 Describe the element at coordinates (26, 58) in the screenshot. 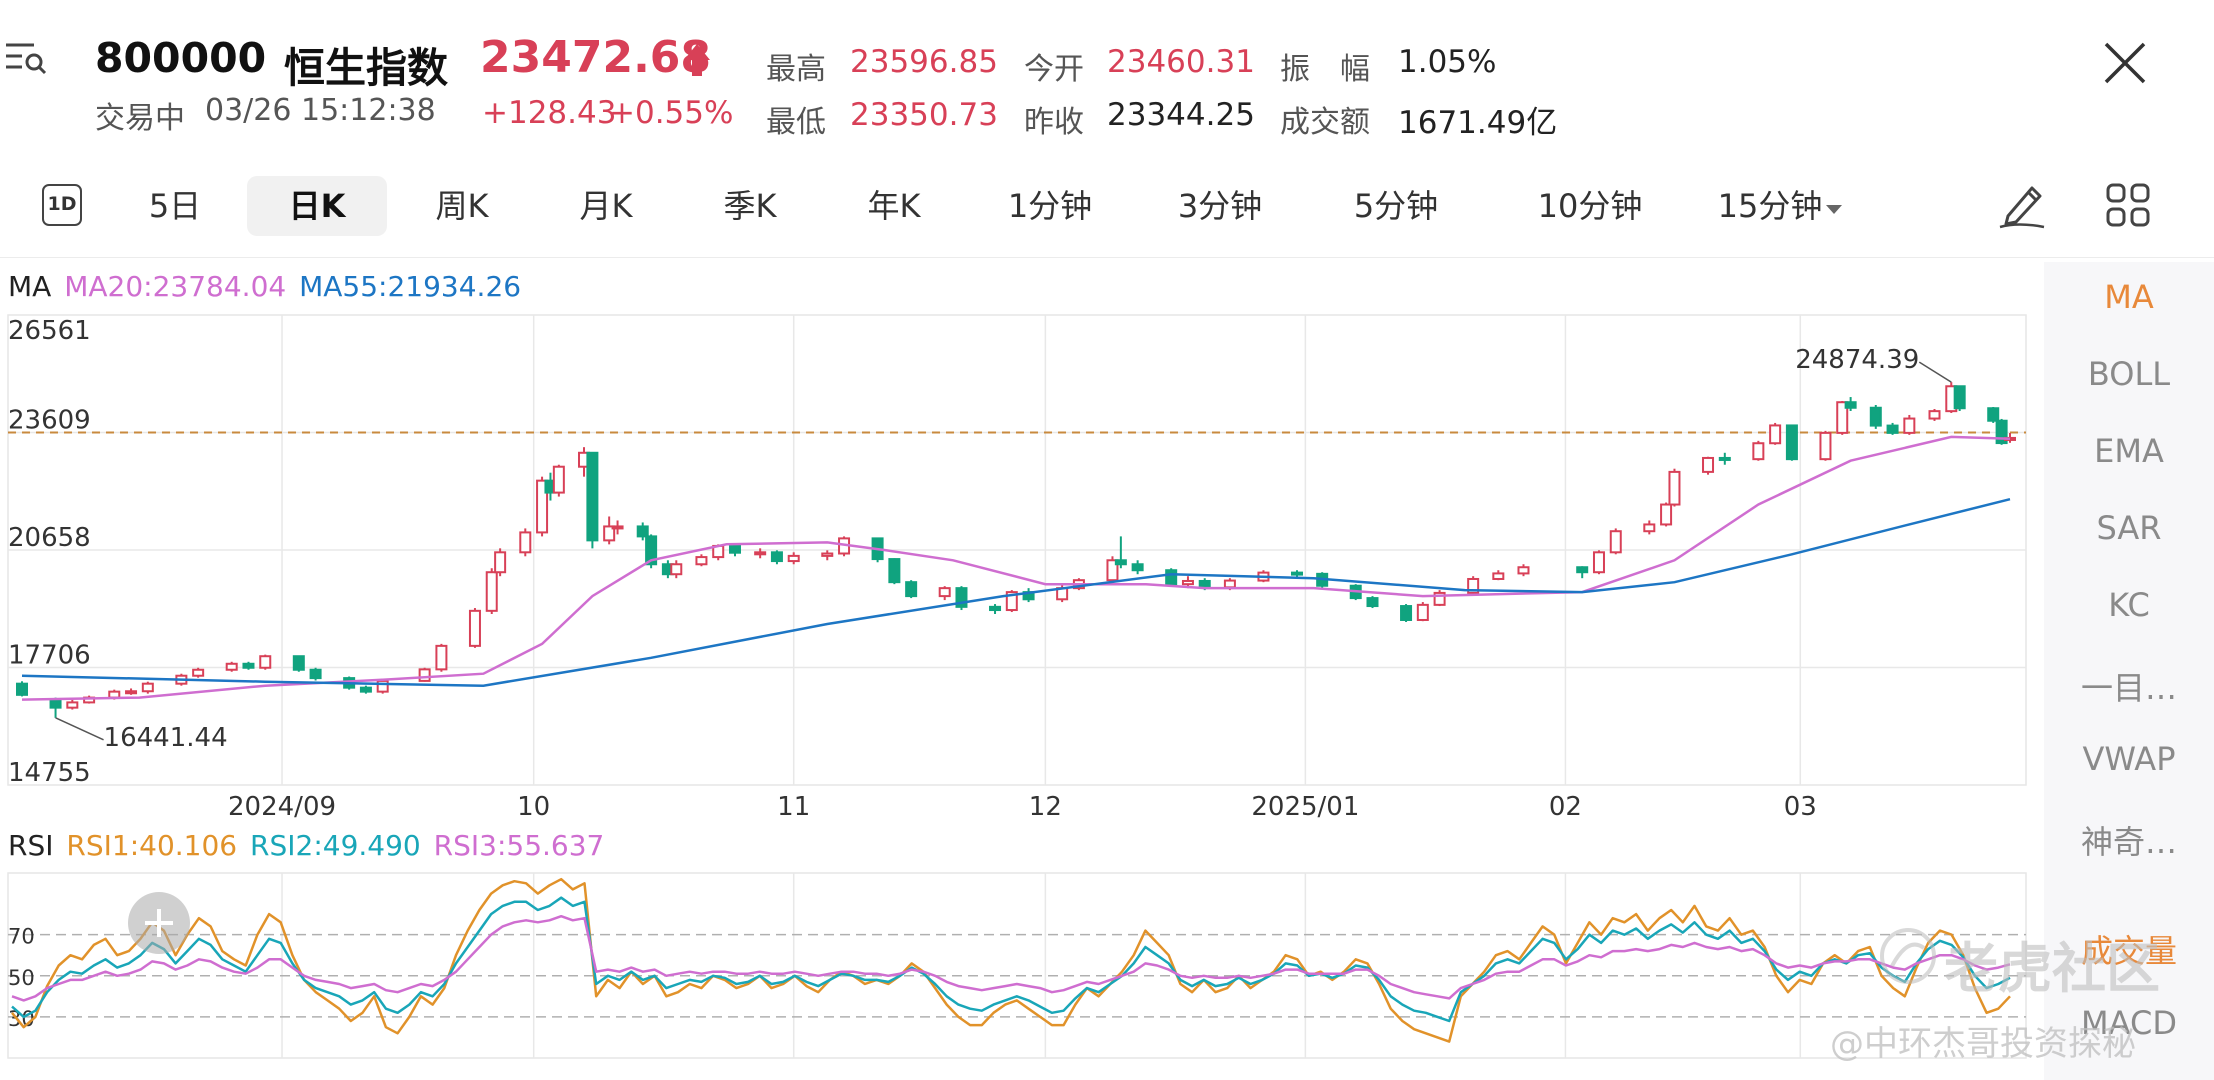

I see `menu-search-icon` at that location.